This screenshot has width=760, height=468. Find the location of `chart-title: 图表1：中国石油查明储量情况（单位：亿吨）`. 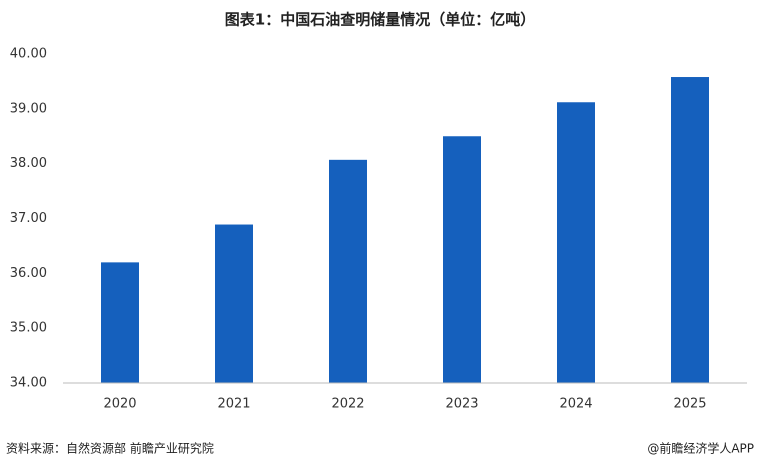

chart-title: 图表1：中国石油查明储量情况（单位：亿吨） is located at coordinates (380, 20).